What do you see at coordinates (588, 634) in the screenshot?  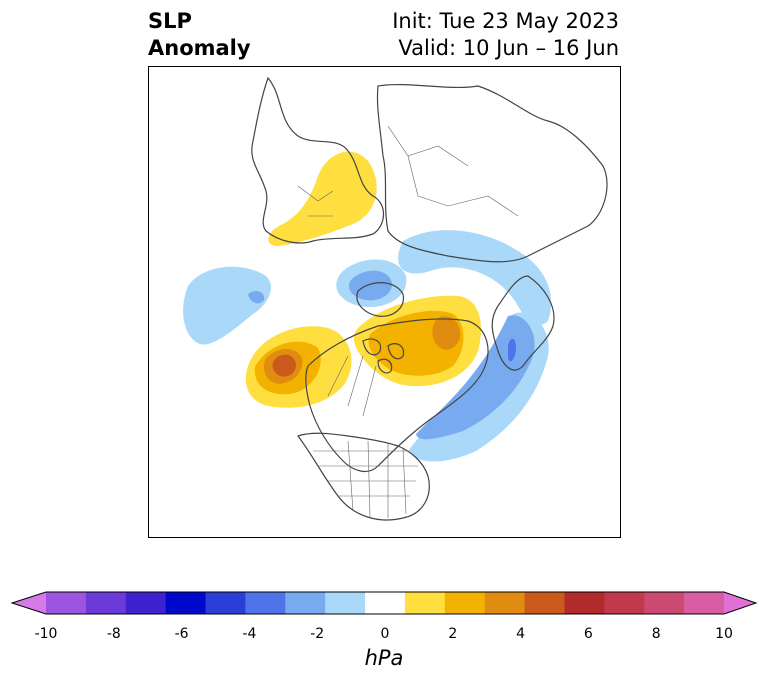 I see `colorbar-tick-label: 6` at bounding box center [588, 634].